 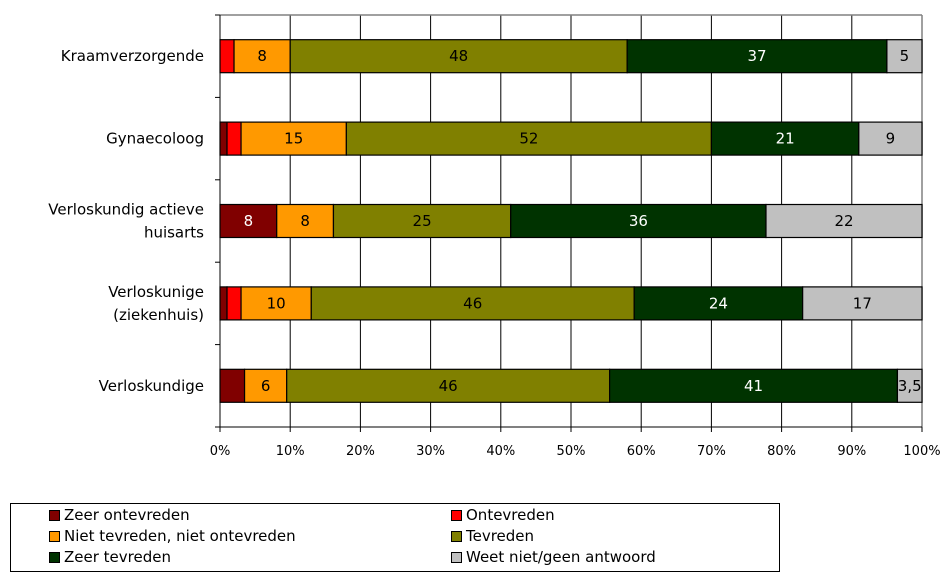 What do you see at coordinates (711, 451) in the screenshot?
I see `x-tick-label: 70%` at bounding box center [711, 451].